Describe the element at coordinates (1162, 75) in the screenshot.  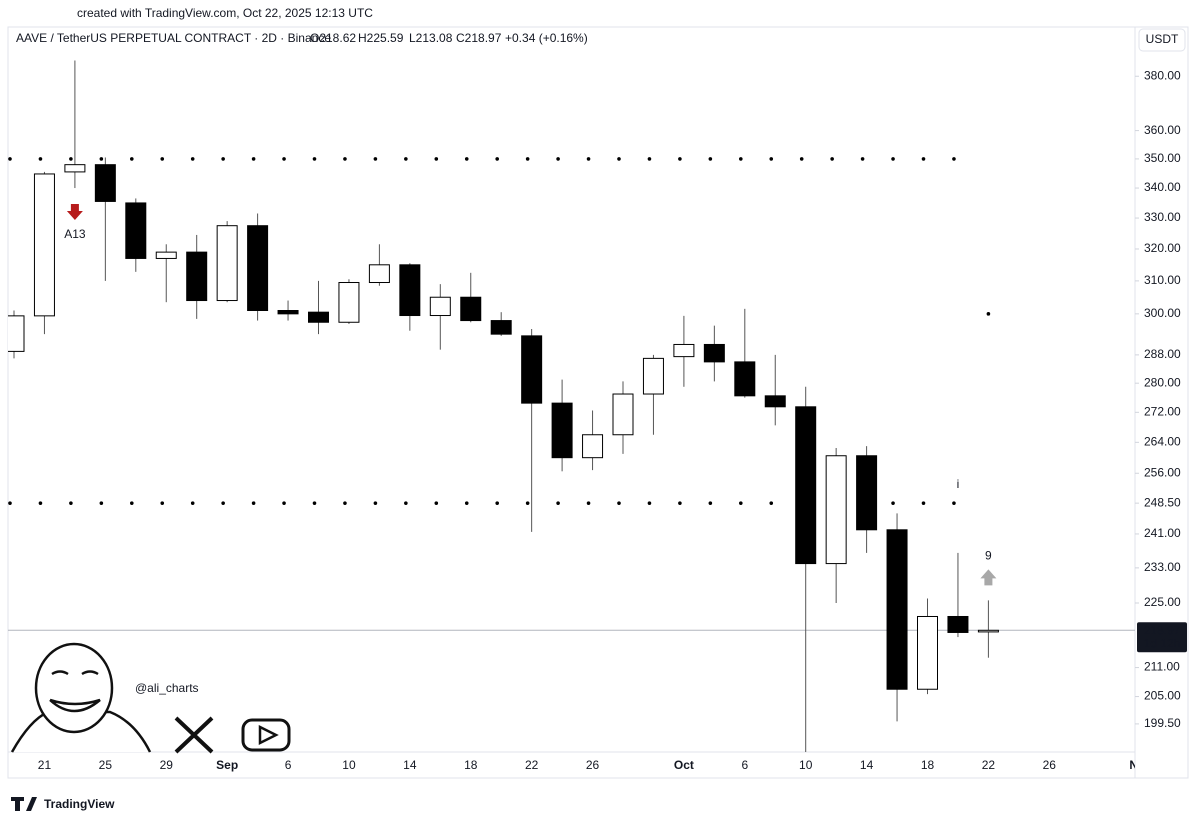
I see `y-tick-label: 380.00` at that location.